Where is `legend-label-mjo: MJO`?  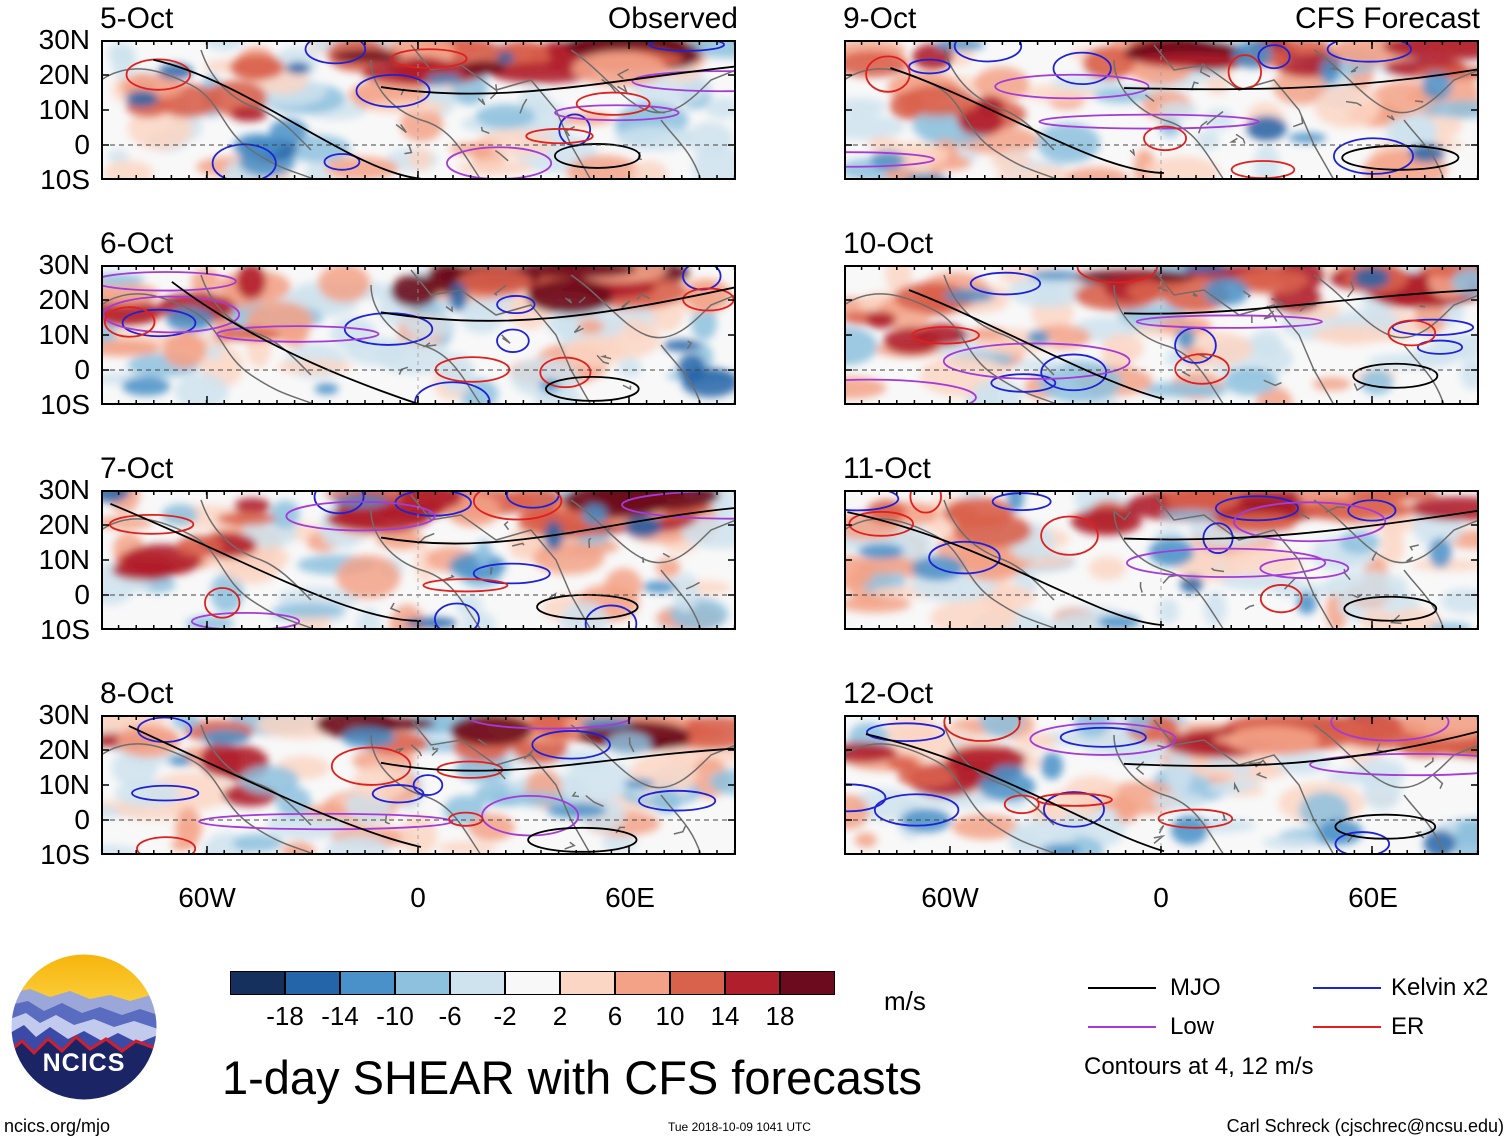
legend-label-mjo: MJO is located at coordinates (1195, 987).